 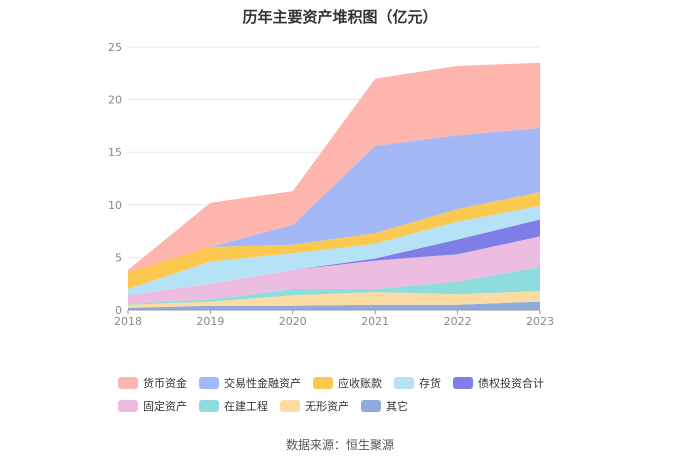 I want to click on x-tick-label: 2022, so click(x=458, y=321).